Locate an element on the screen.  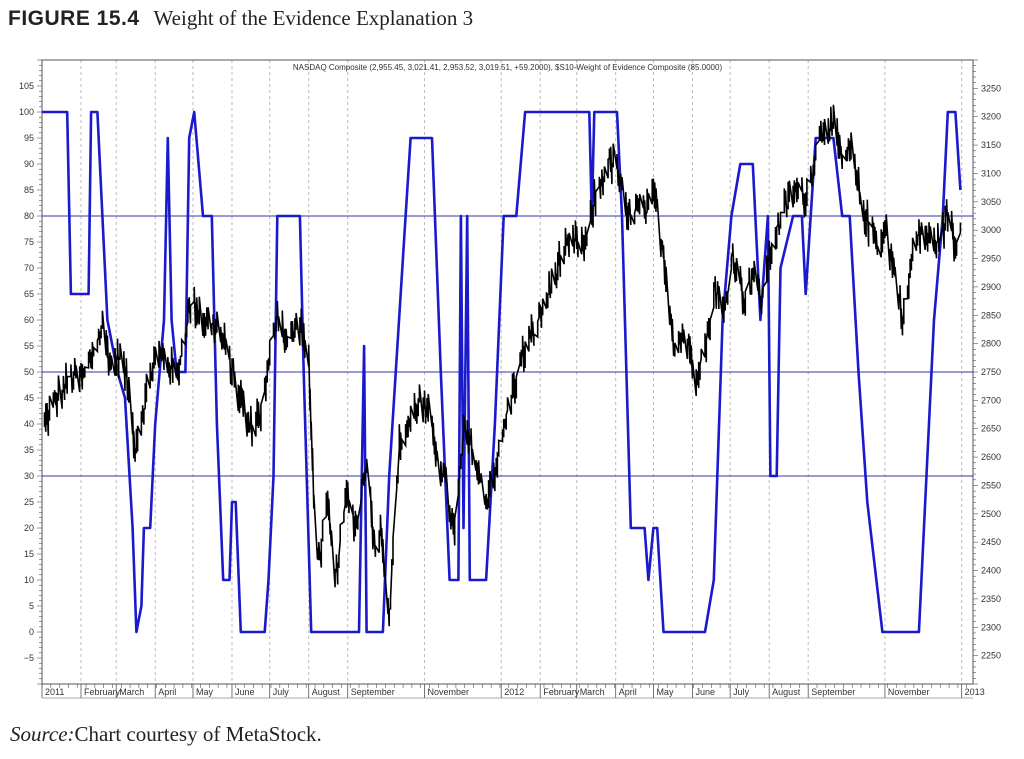
right-axis-tick-label: 2550 is located at coordinates (991, 485).